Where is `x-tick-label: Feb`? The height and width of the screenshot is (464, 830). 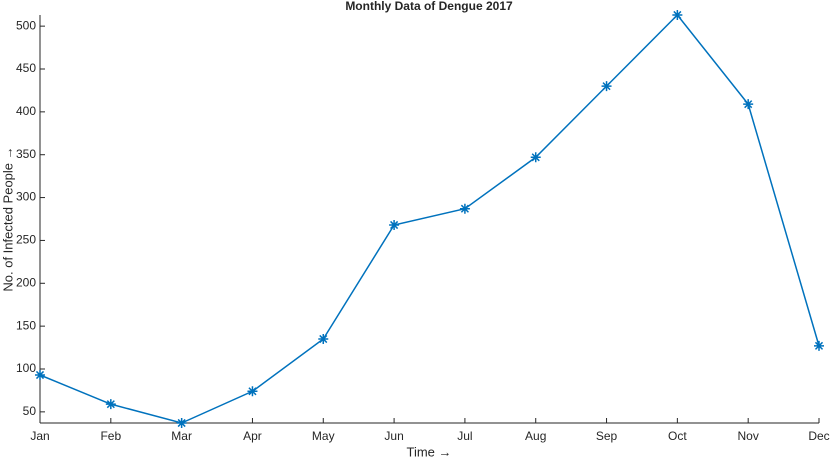
x-tick-label: Feb is located at coordinates (110, 436).